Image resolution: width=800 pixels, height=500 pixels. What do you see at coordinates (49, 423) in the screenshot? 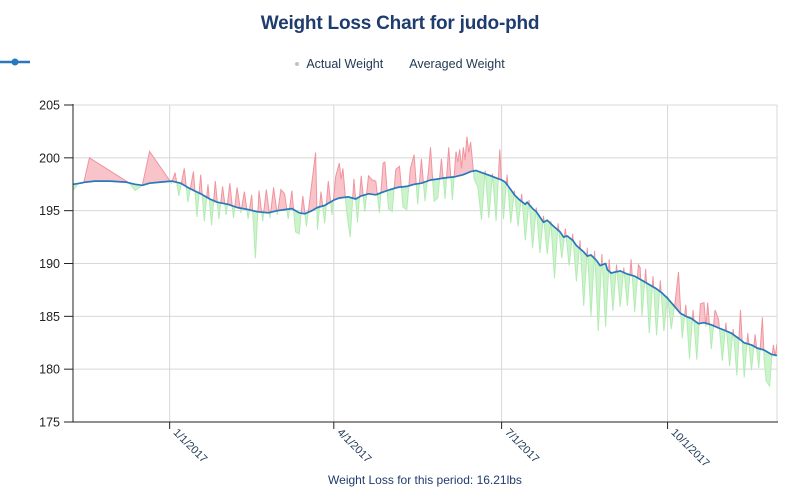
I see `y-tick-label: 175` at bounding box center [49, 423].